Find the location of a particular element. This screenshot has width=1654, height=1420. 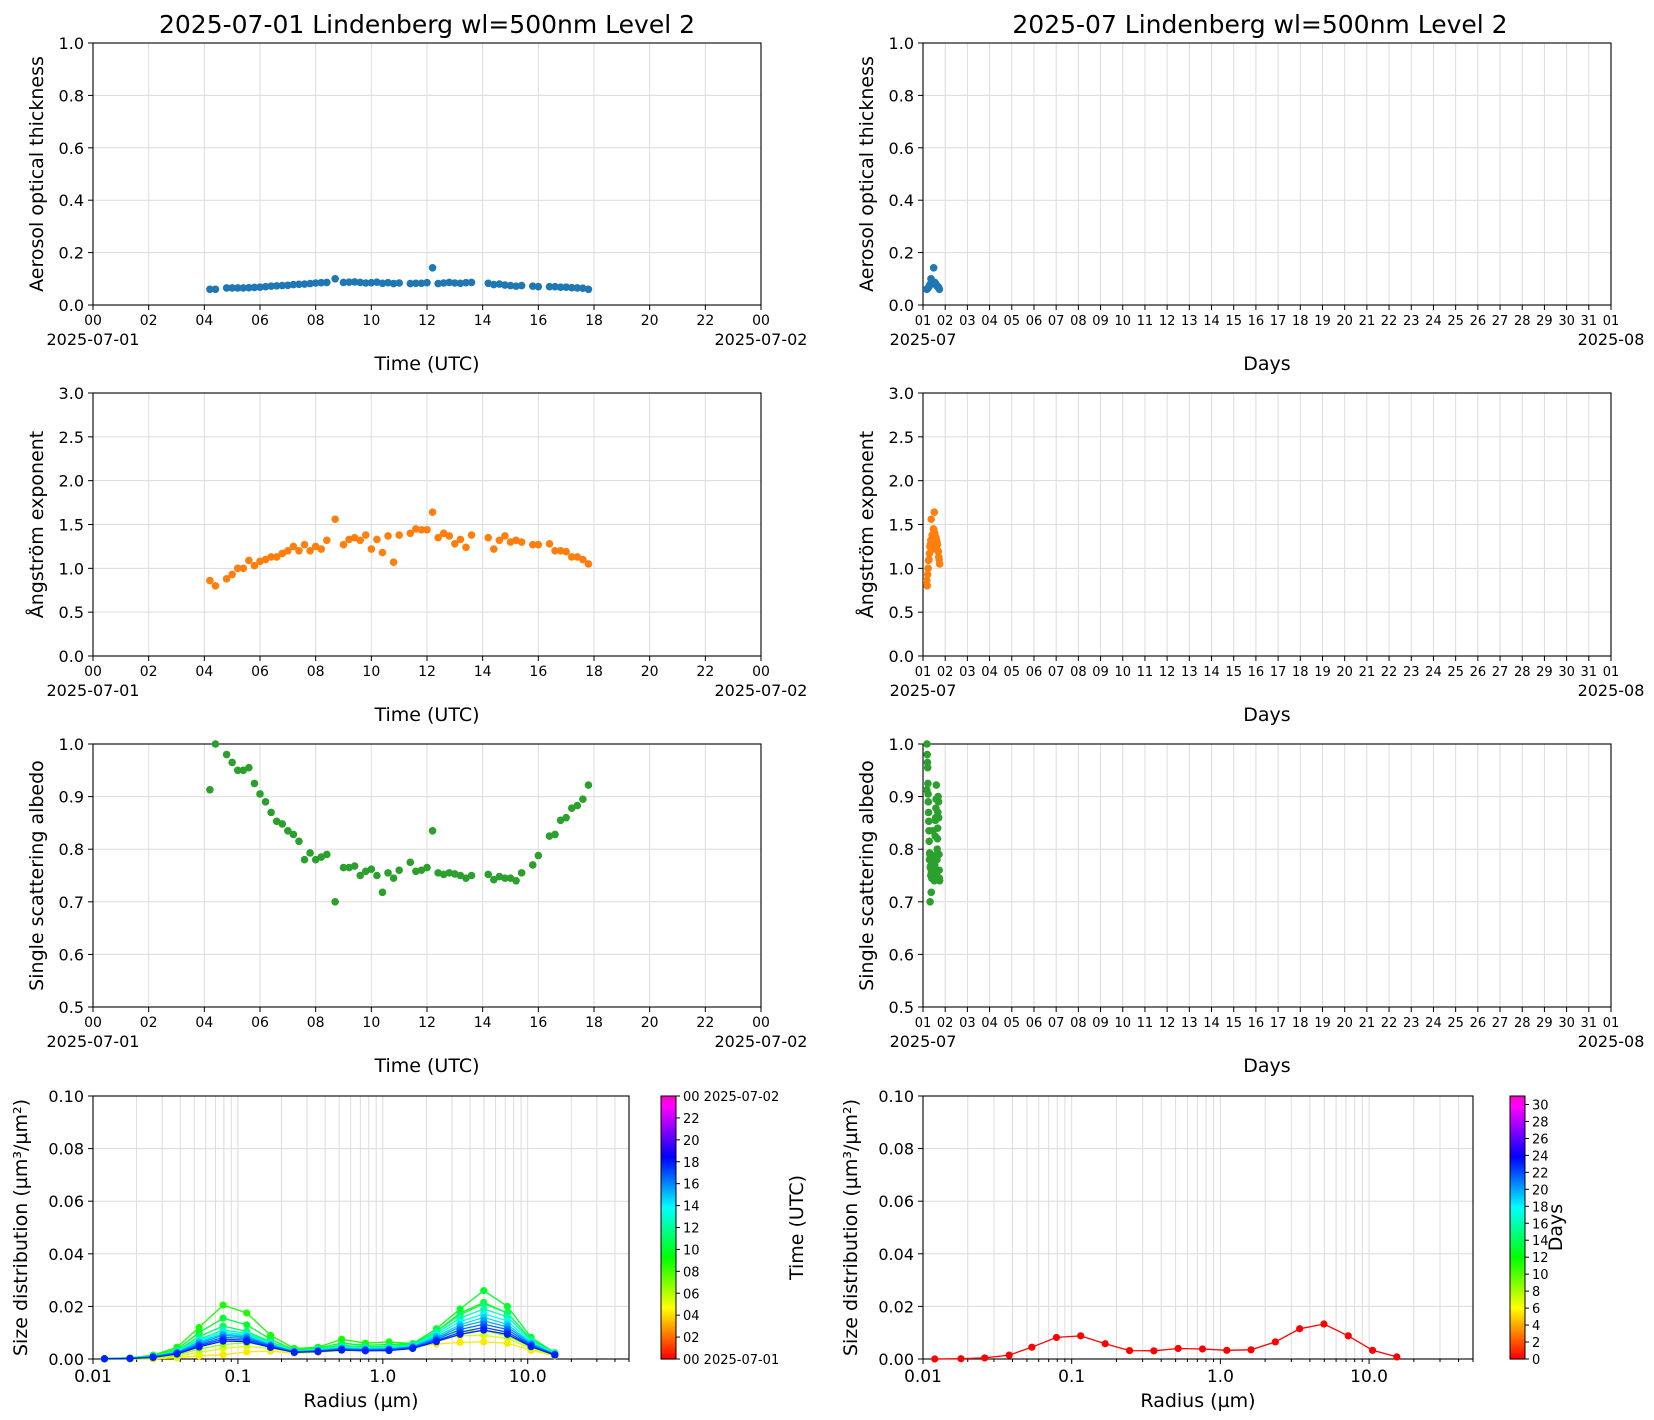

x-tick-label: 02 is located at coordinates (945, 321).